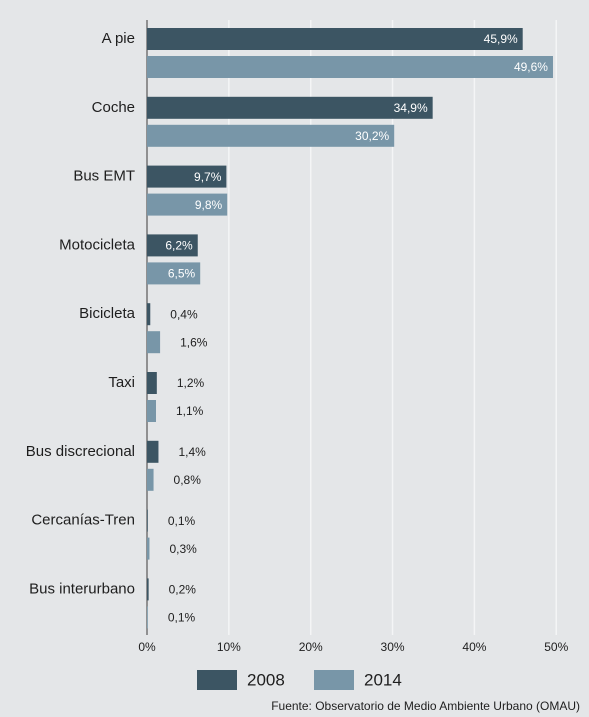 The height and width of the screenshot is (717, 589). Describe the element at coordinates (208, 177) in the screenshot. I see `value-label: 9,7%` at that location.